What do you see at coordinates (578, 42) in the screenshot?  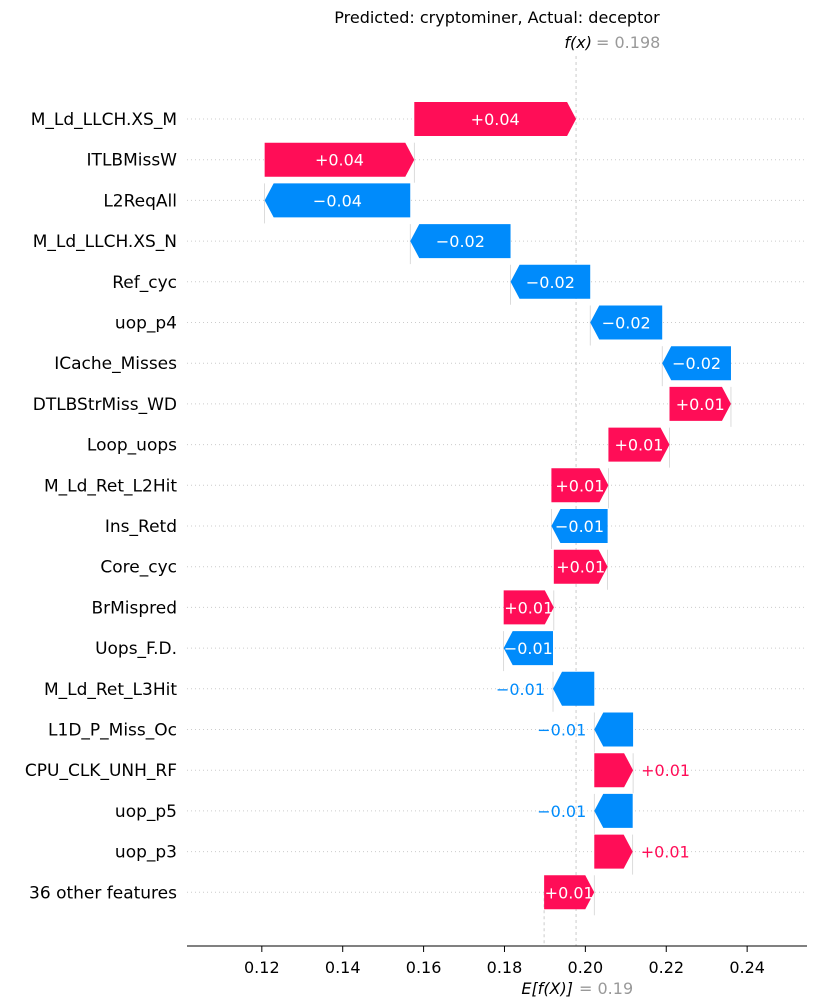 I see `fx-label: f(x)` at bounding box center [578, 42].